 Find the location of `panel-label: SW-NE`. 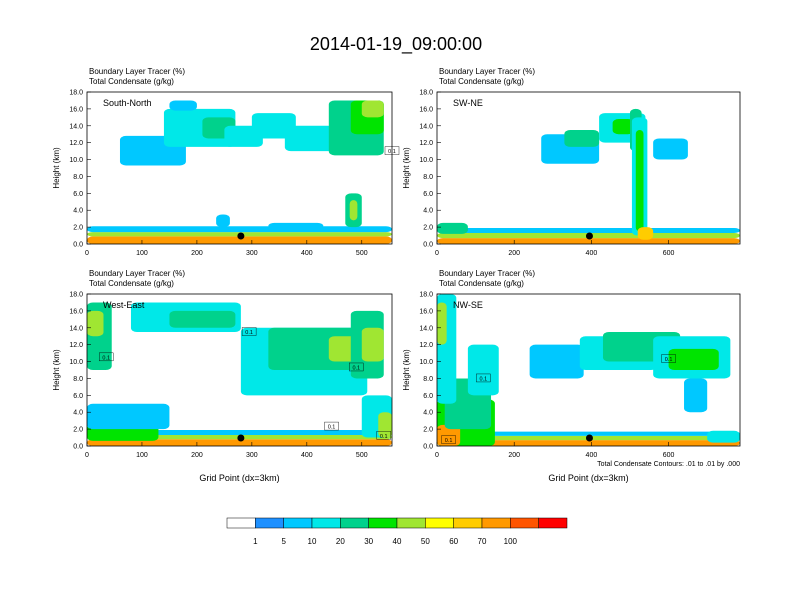

panel-label: SW-NE is located at coordinates (468, 103).